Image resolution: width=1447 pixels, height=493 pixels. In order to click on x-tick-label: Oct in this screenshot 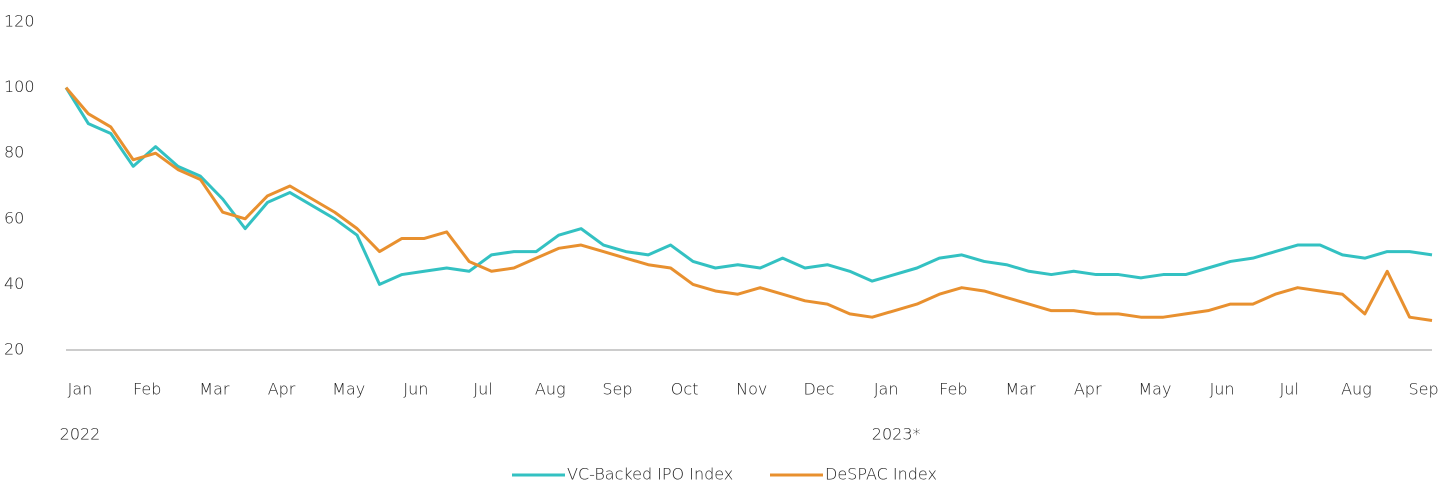, I will do `click(685, 389)`.